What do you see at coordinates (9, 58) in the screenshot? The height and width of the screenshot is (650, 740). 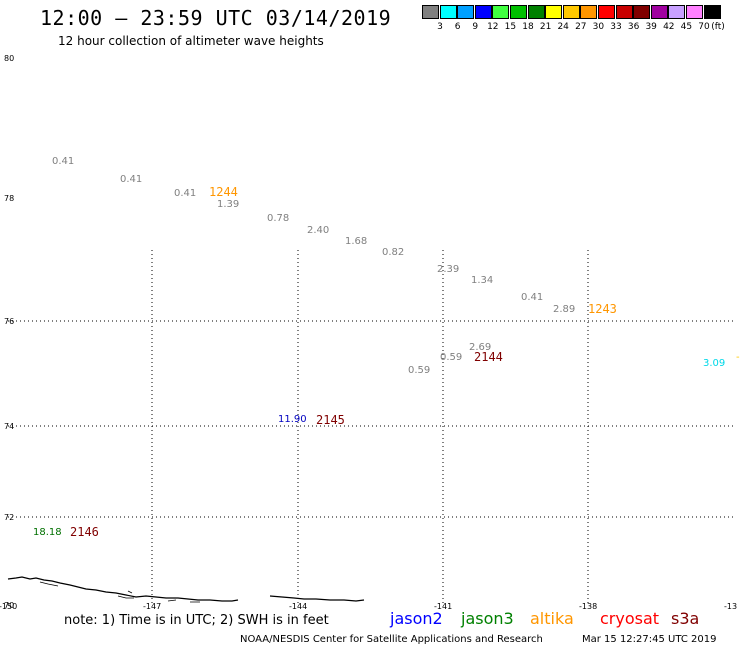 I see `latitude-tick-label: 80` at bounding box center [9, 58].